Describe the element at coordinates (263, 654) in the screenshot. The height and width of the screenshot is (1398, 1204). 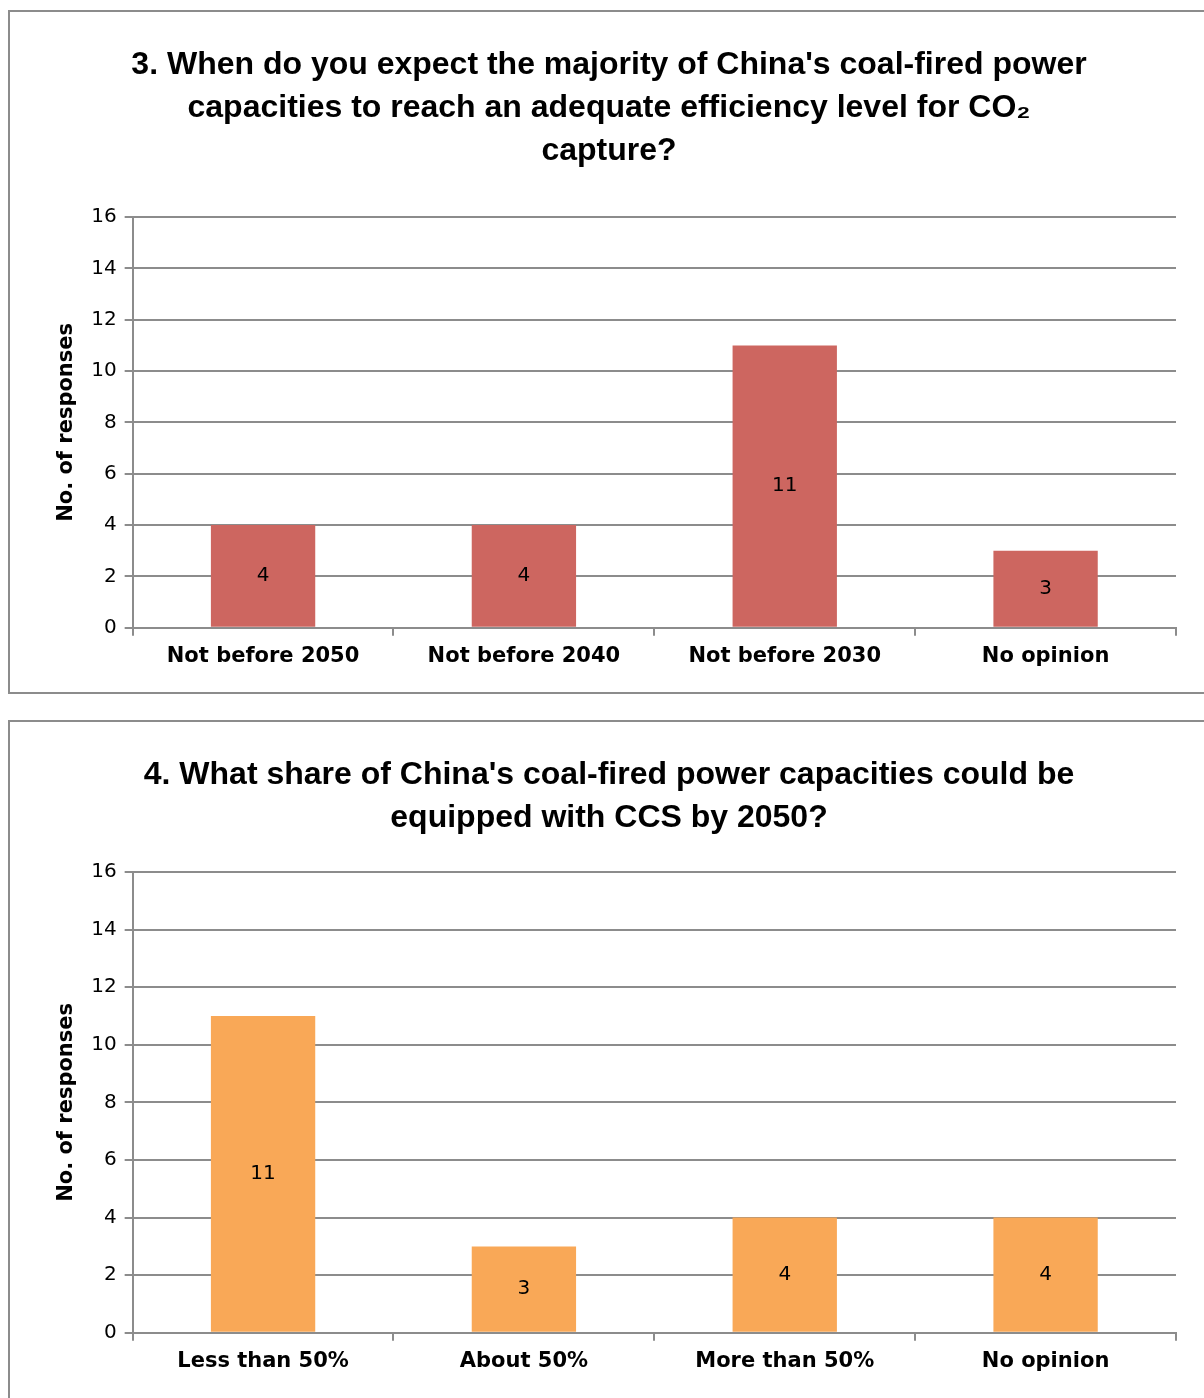
I see `x-tick-label: Not before 2050` at that location.